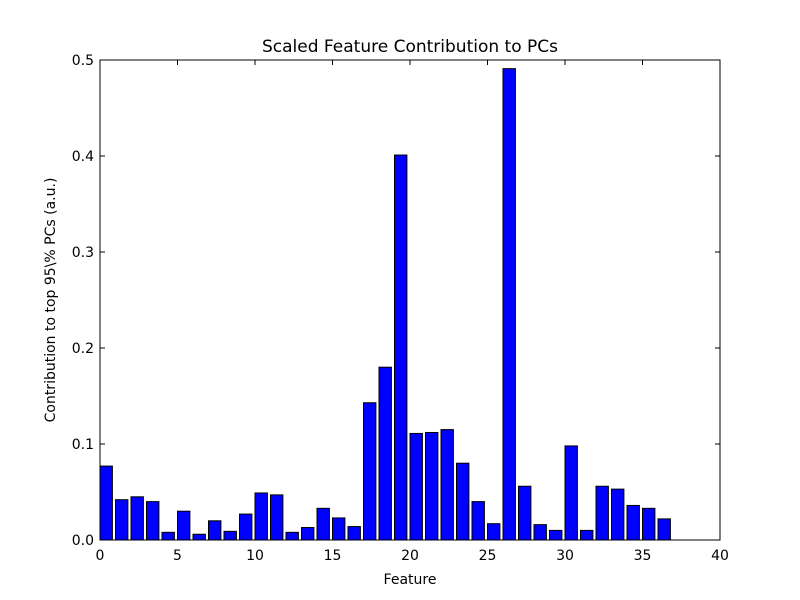 The height and width of the screenshot is (600, 800). What do you see at coordinates (410, 580) in the screenshot?
I see `x-axis-title: Feature` at bounding box center [410, 580].